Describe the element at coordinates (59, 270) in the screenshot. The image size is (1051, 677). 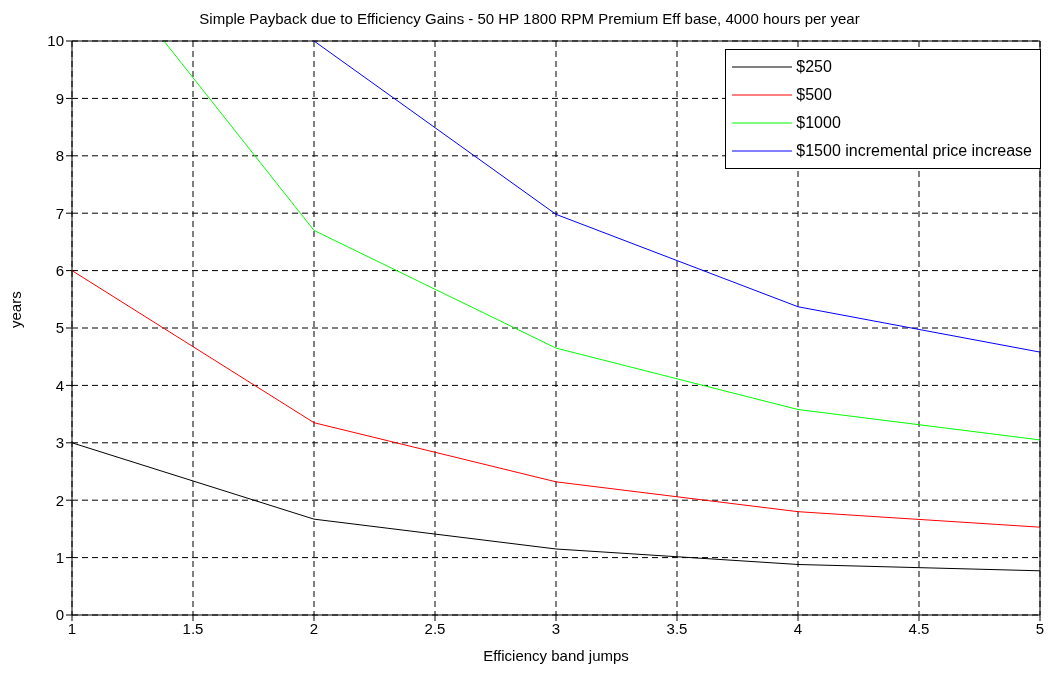
I see `y-tick-label: 6` at that location.